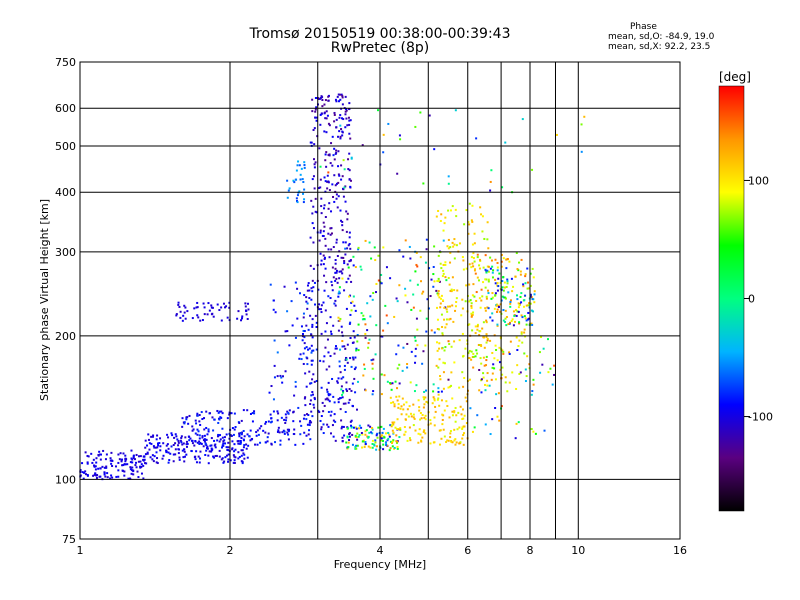 Image resolution: width=800 pixels, height=600 pixels. Describe the element at coordinates (661, 37) in the screenshot. I see `phase-stat-o: mean, sd,O: -84.9, 19.0` at that location.